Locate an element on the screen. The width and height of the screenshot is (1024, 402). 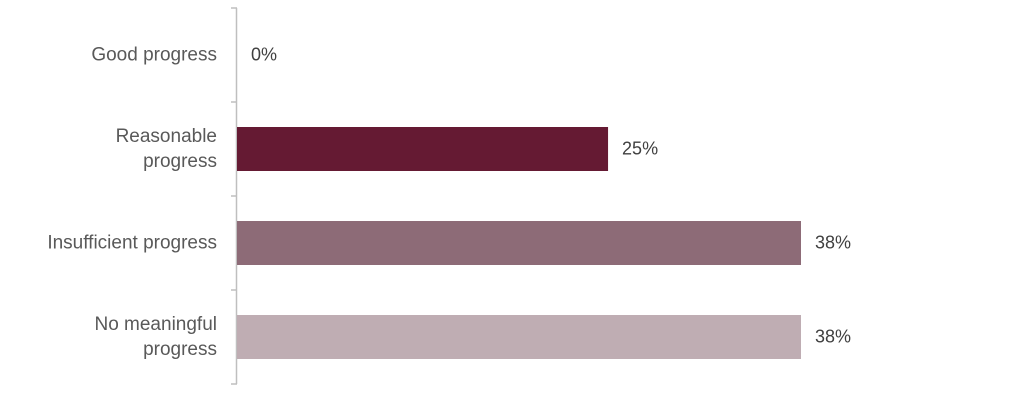
category-label: Reasonable progress is located at coordinates (166, 149).